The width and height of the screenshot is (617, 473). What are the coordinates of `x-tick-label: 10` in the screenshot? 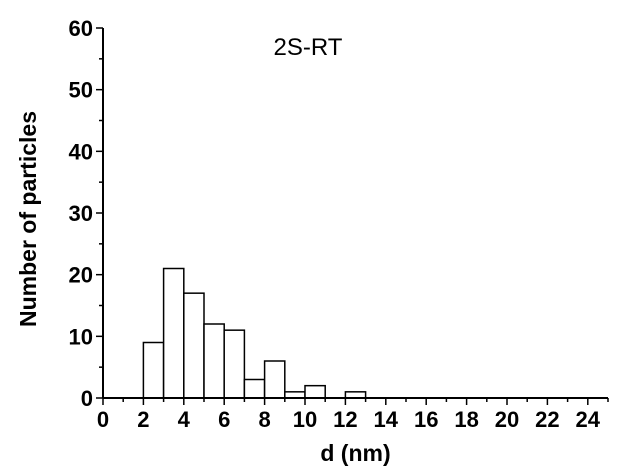 It's located at (305, 419).